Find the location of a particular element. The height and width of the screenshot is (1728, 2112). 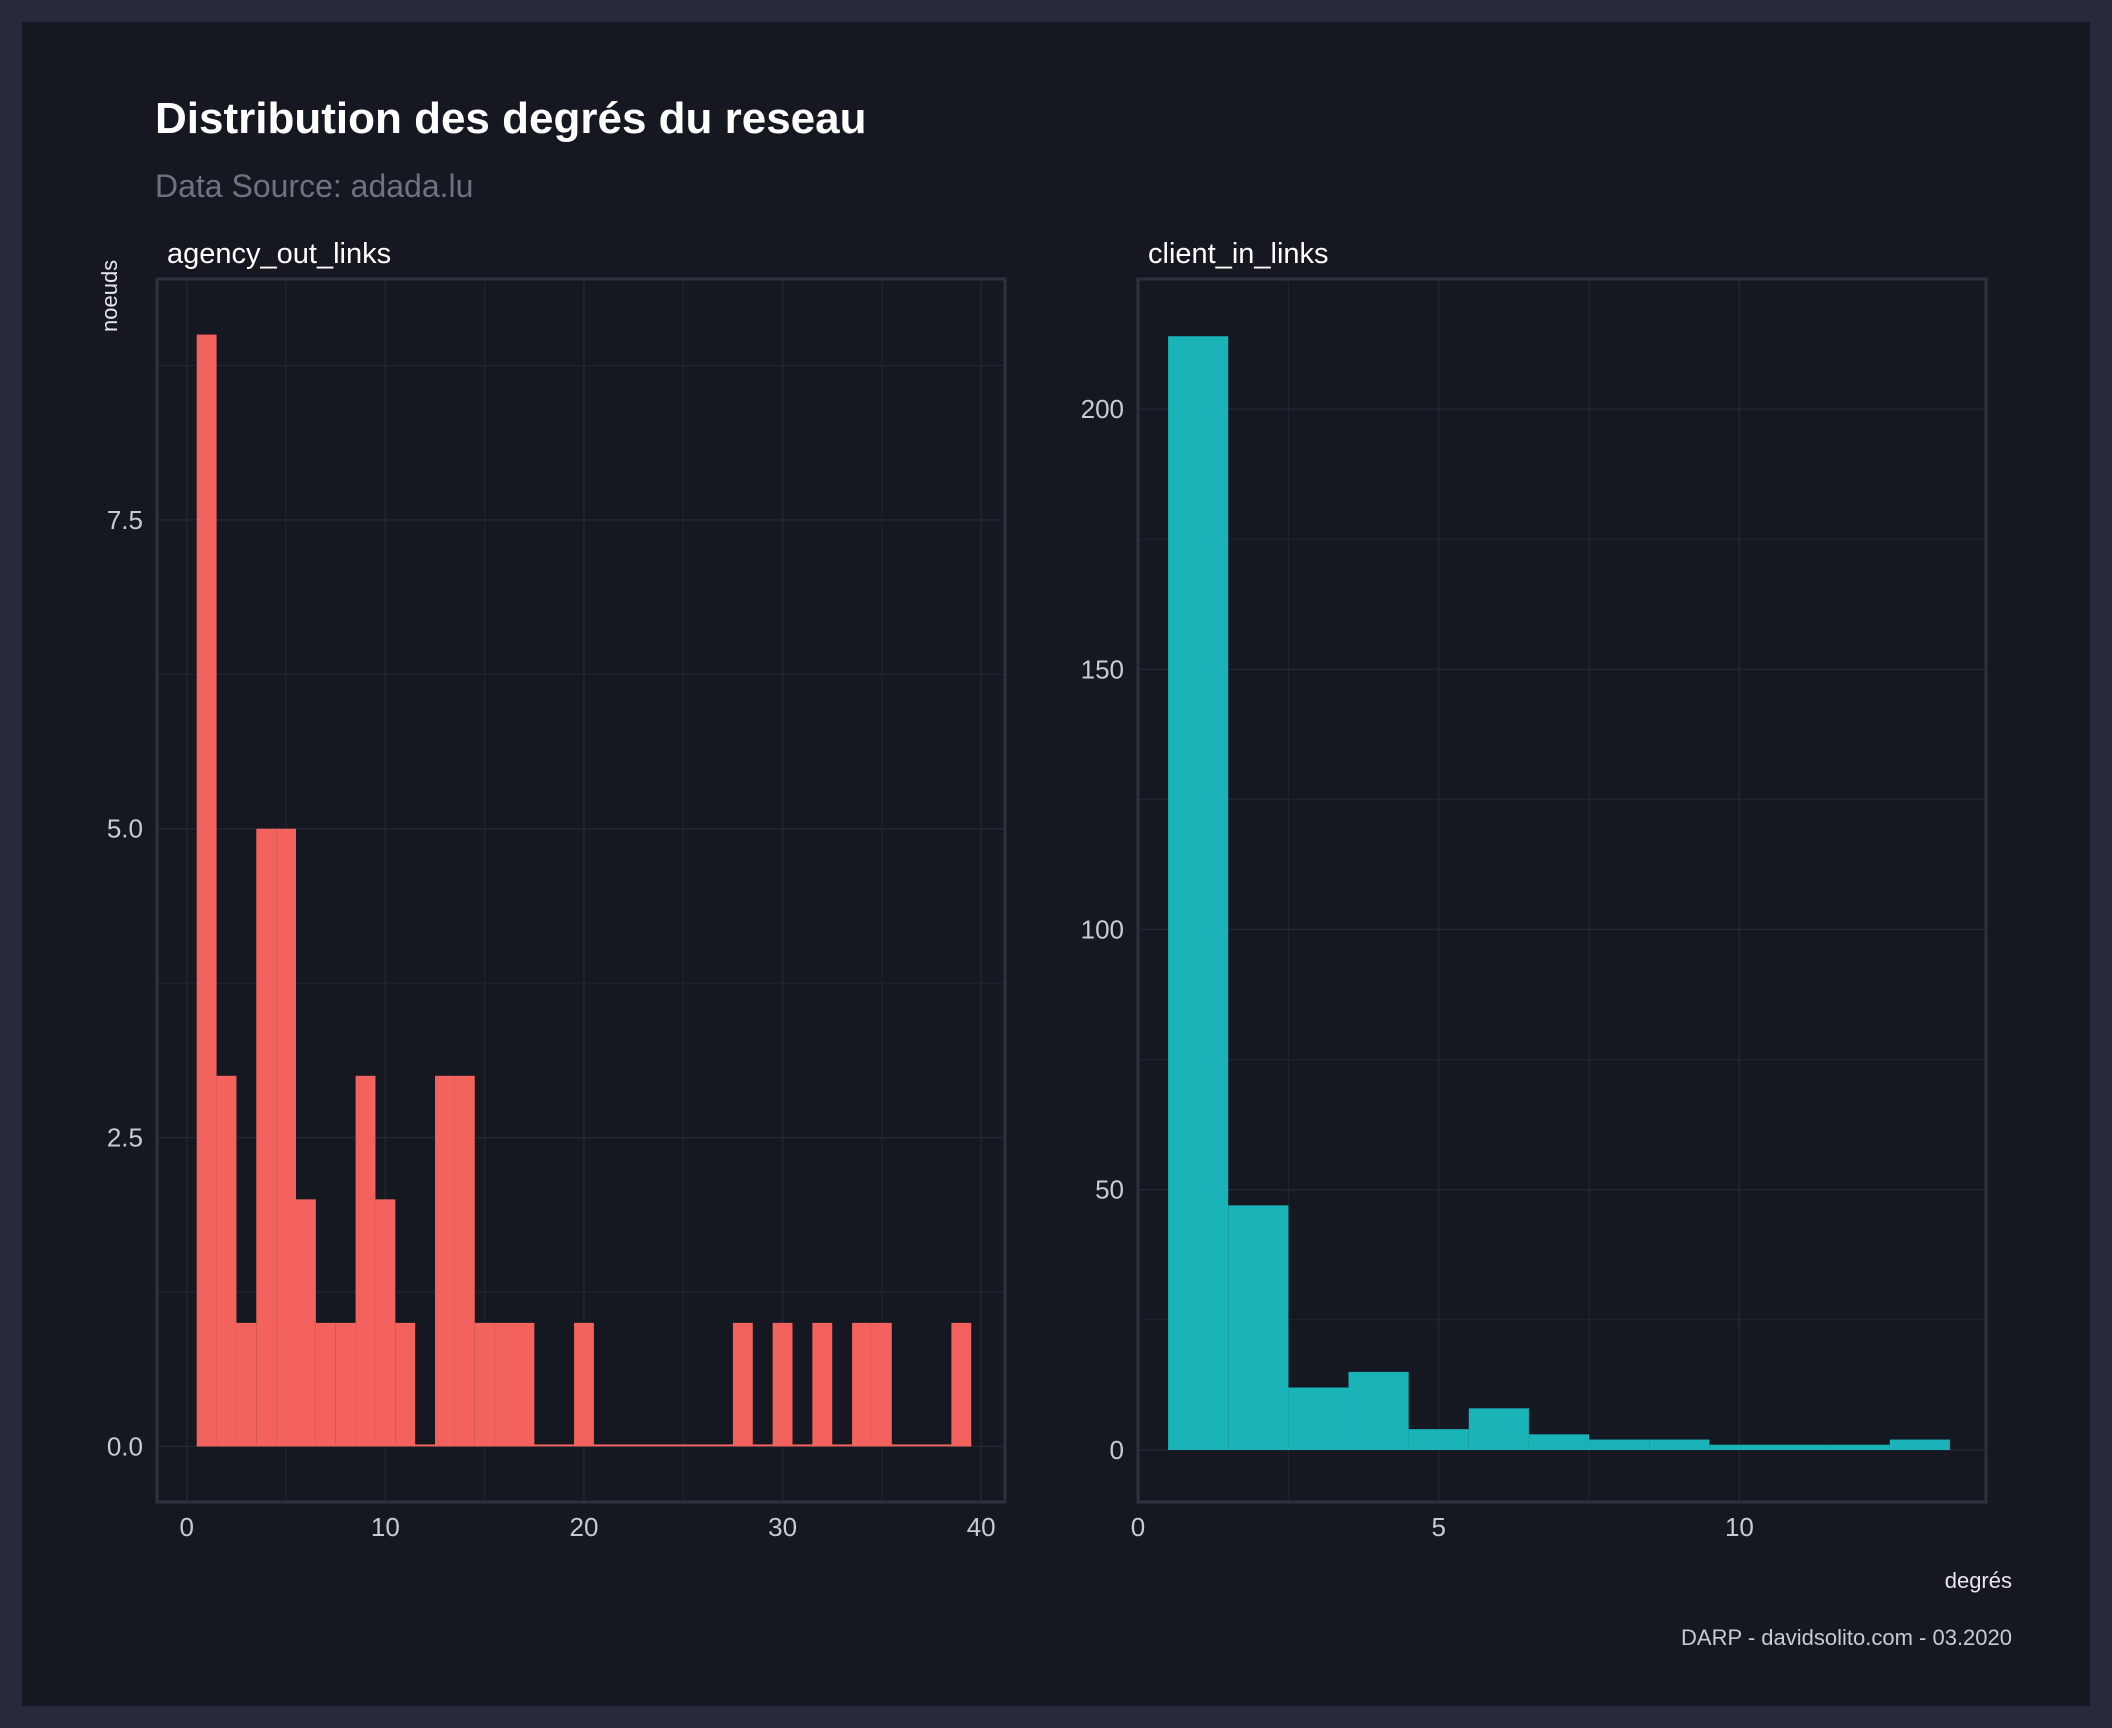

x-tick-label: 30 is located at coordinates (782, 1527).